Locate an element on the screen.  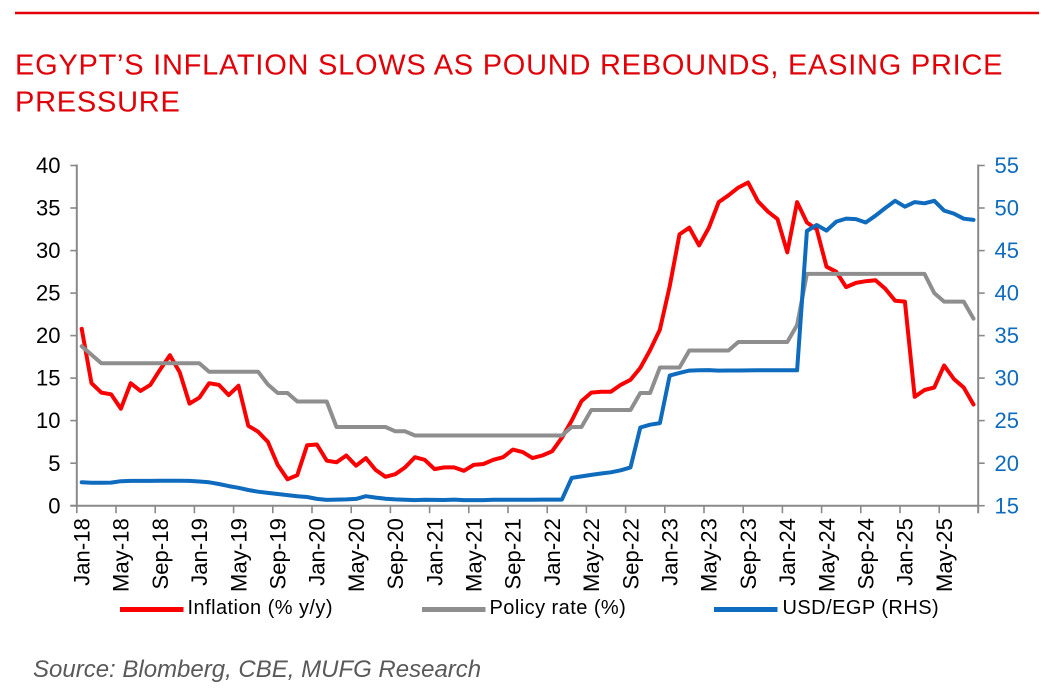
svg-text: Sep-24 is located at coordinates (866, 554).